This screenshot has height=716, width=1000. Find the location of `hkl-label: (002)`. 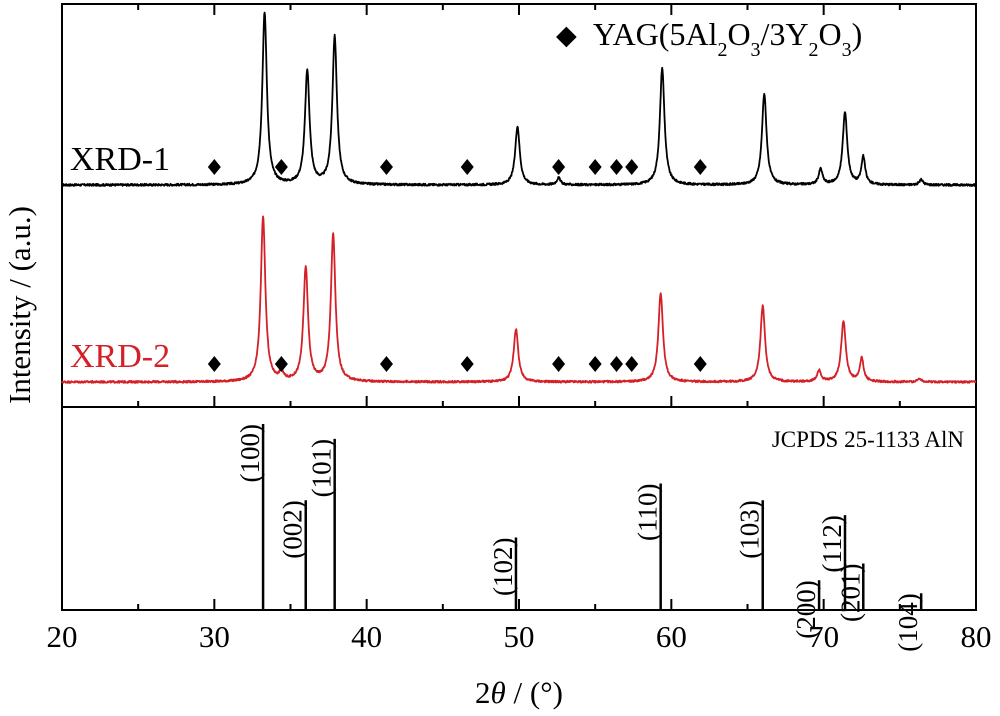

hkl-label: (002) is located at coordinates (293, 529).